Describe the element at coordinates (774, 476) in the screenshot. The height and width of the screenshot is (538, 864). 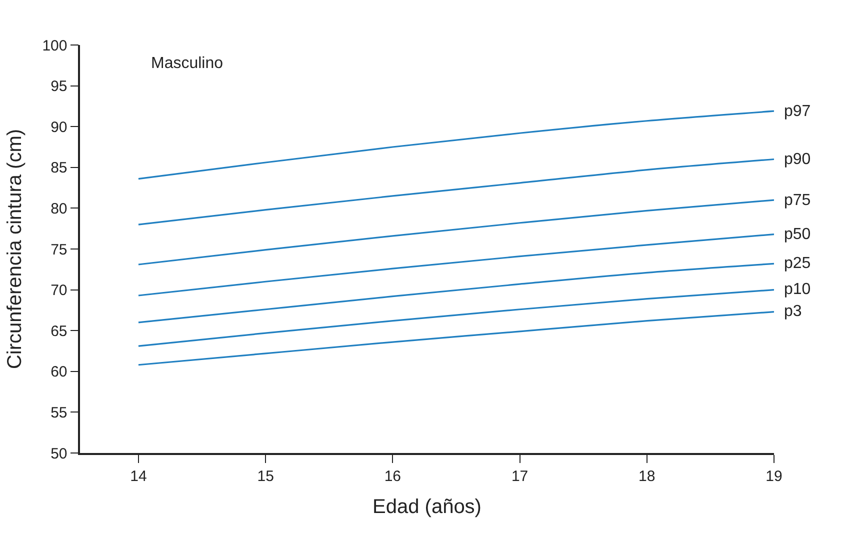
I see `x-tick-label: 19` at that location.